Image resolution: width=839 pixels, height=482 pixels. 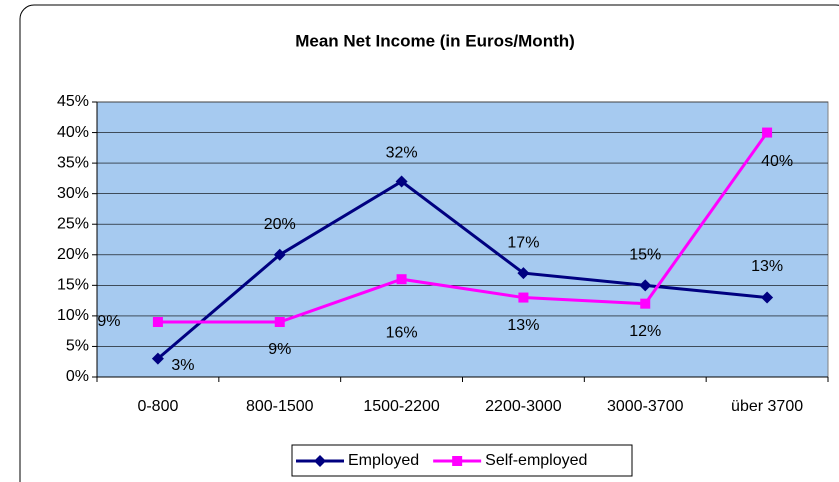 What do you see at coordinates (383, 460) in the screenshot?
I see `legend-label: Employed` at bounding box center [383, 460].